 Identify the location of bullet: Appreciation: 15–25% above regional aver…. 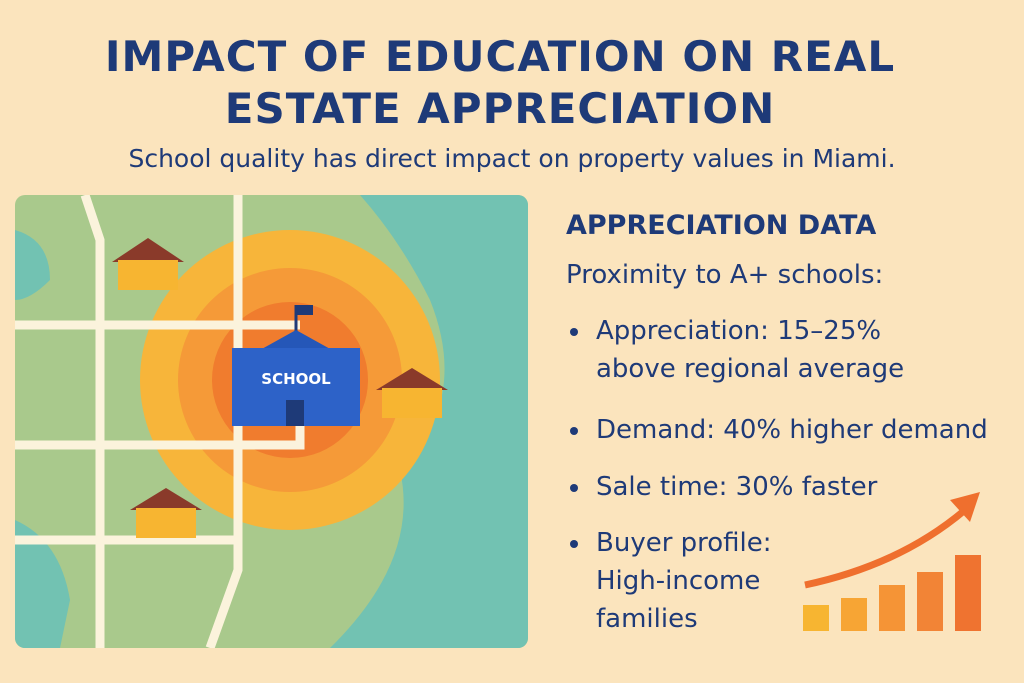
(748, 350).